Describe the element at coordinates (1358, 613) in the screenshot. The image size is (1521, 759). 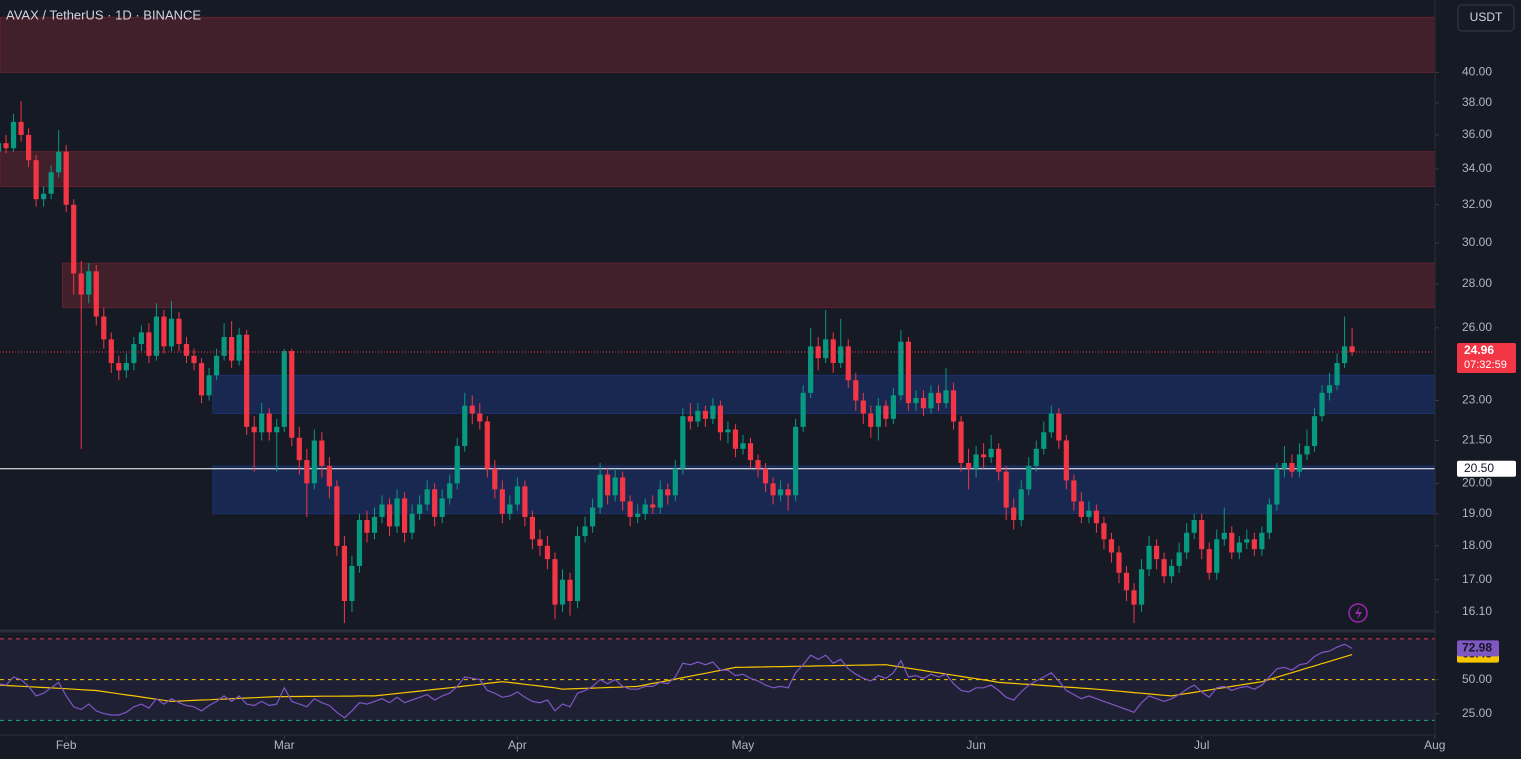
I see `alert-icon` at that location.